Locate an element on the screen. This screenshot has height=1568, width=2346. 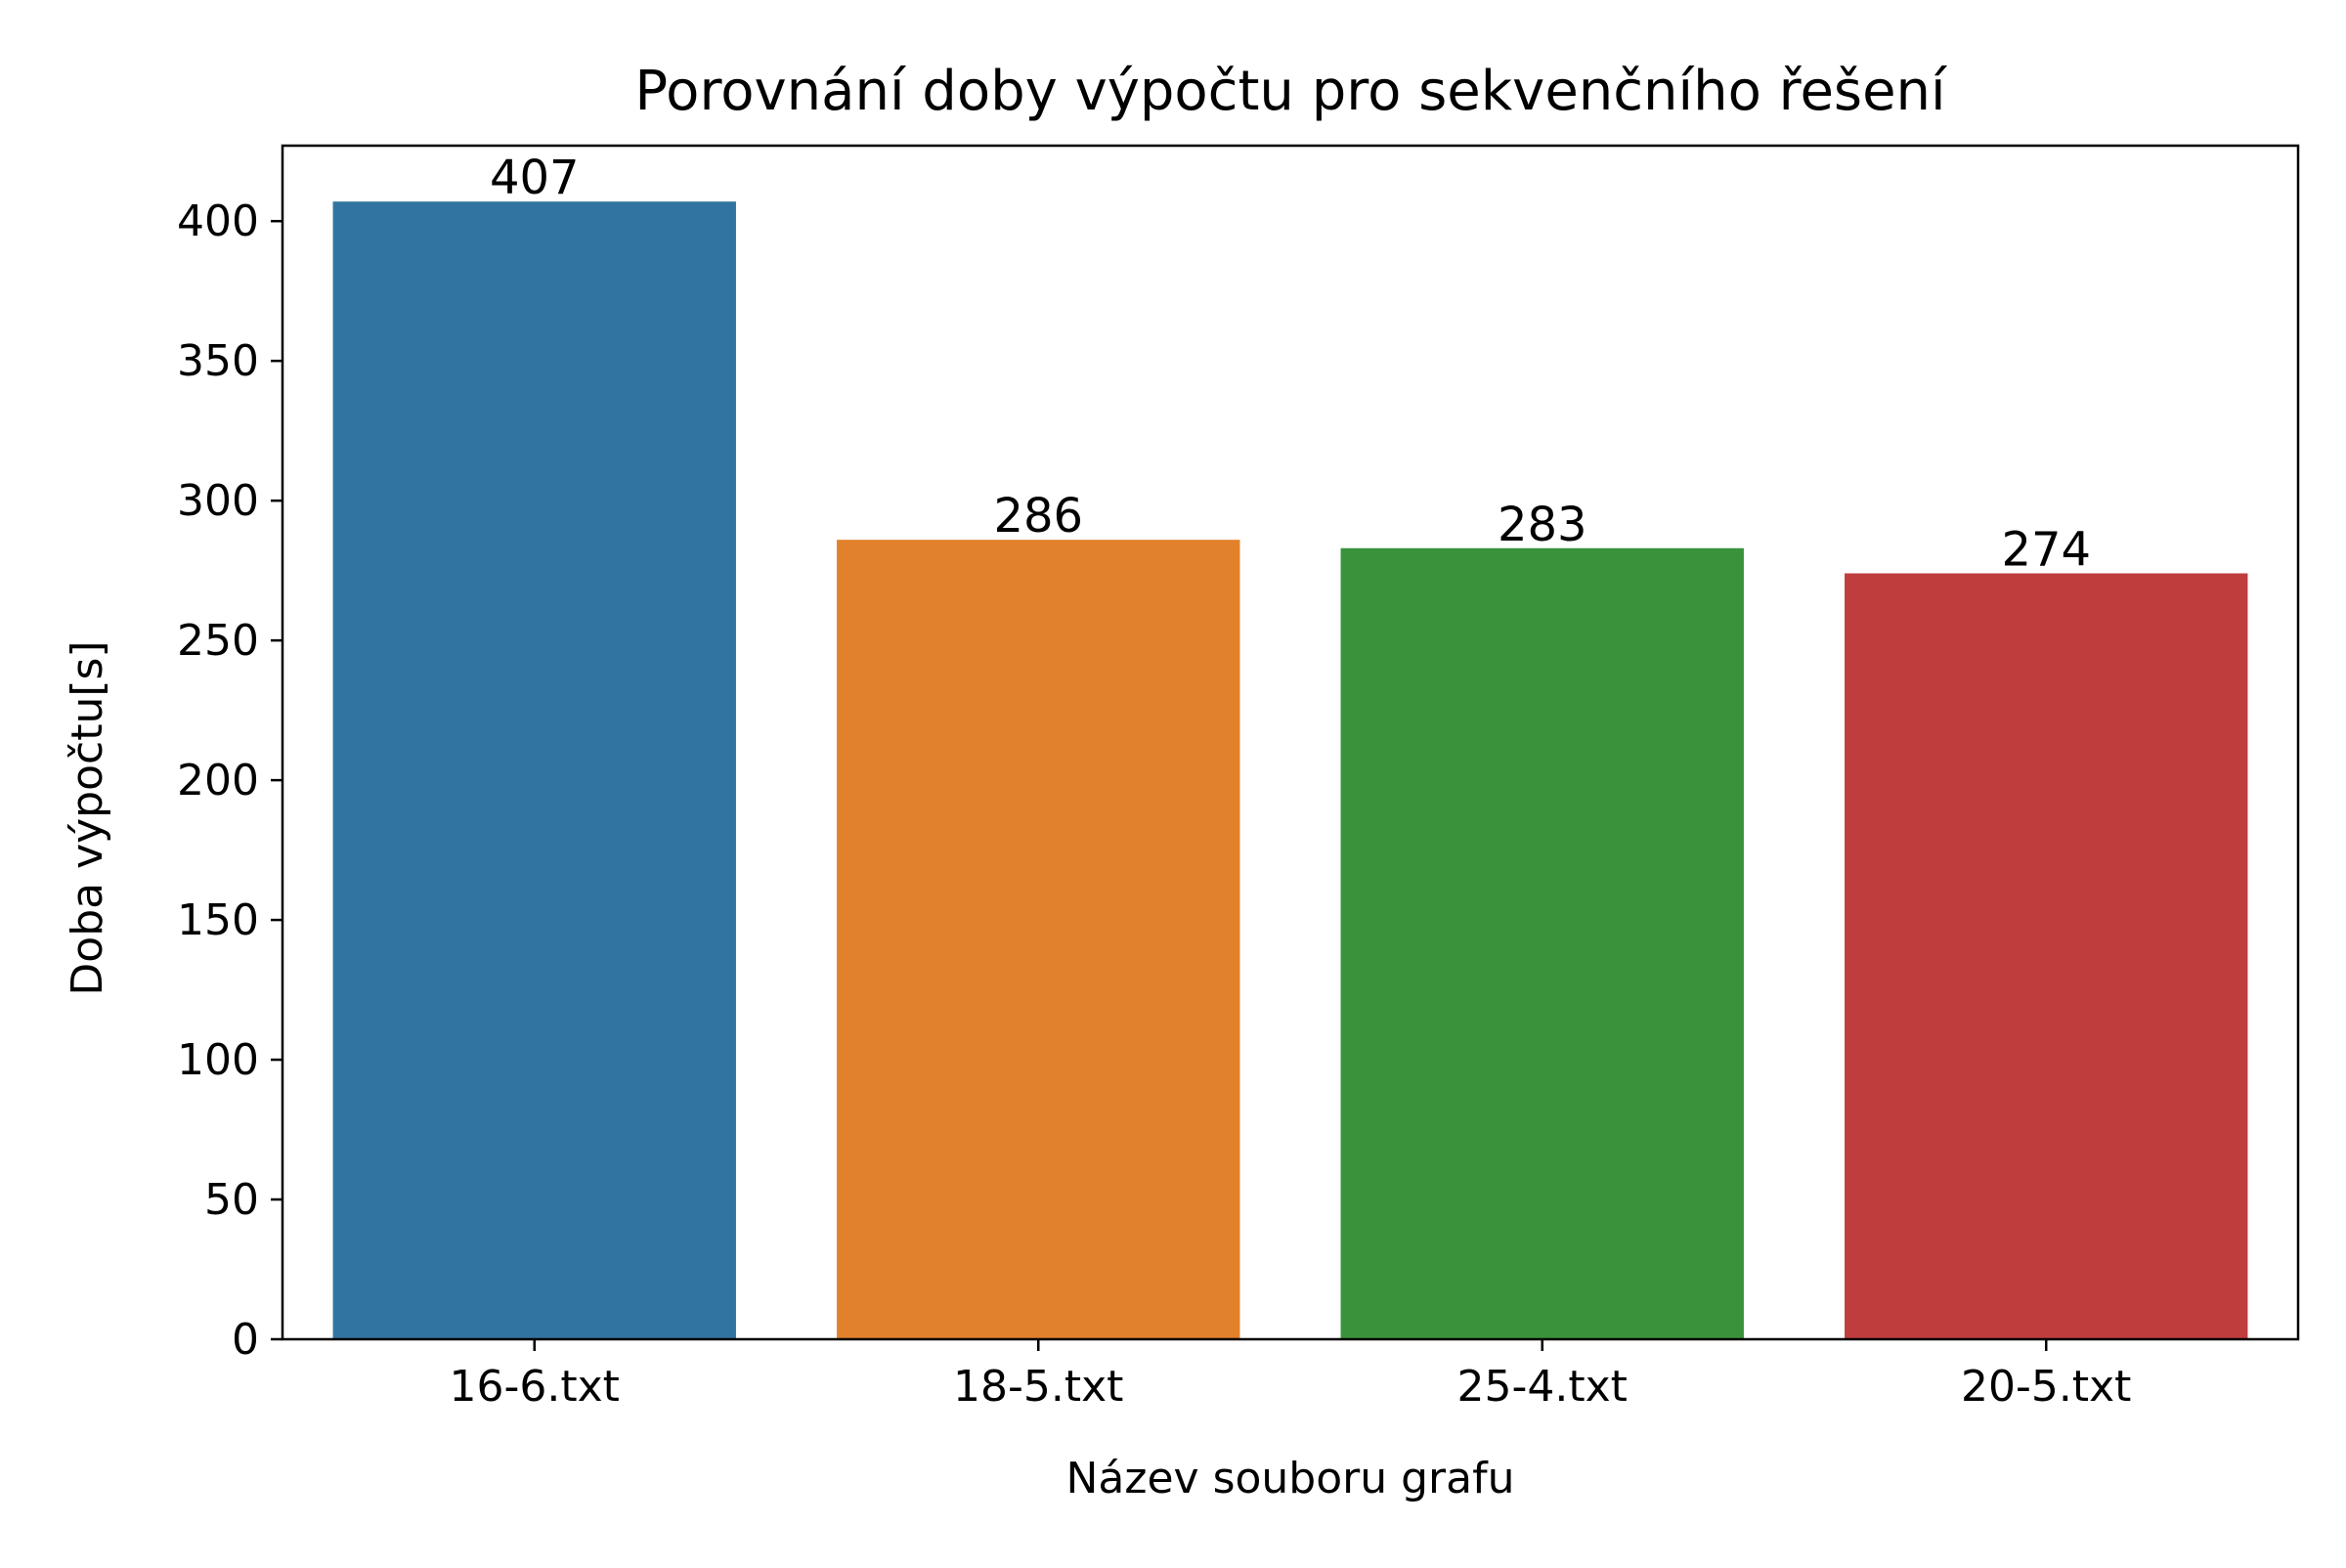
data-label: 283 is located at coordinates (1543, 525).